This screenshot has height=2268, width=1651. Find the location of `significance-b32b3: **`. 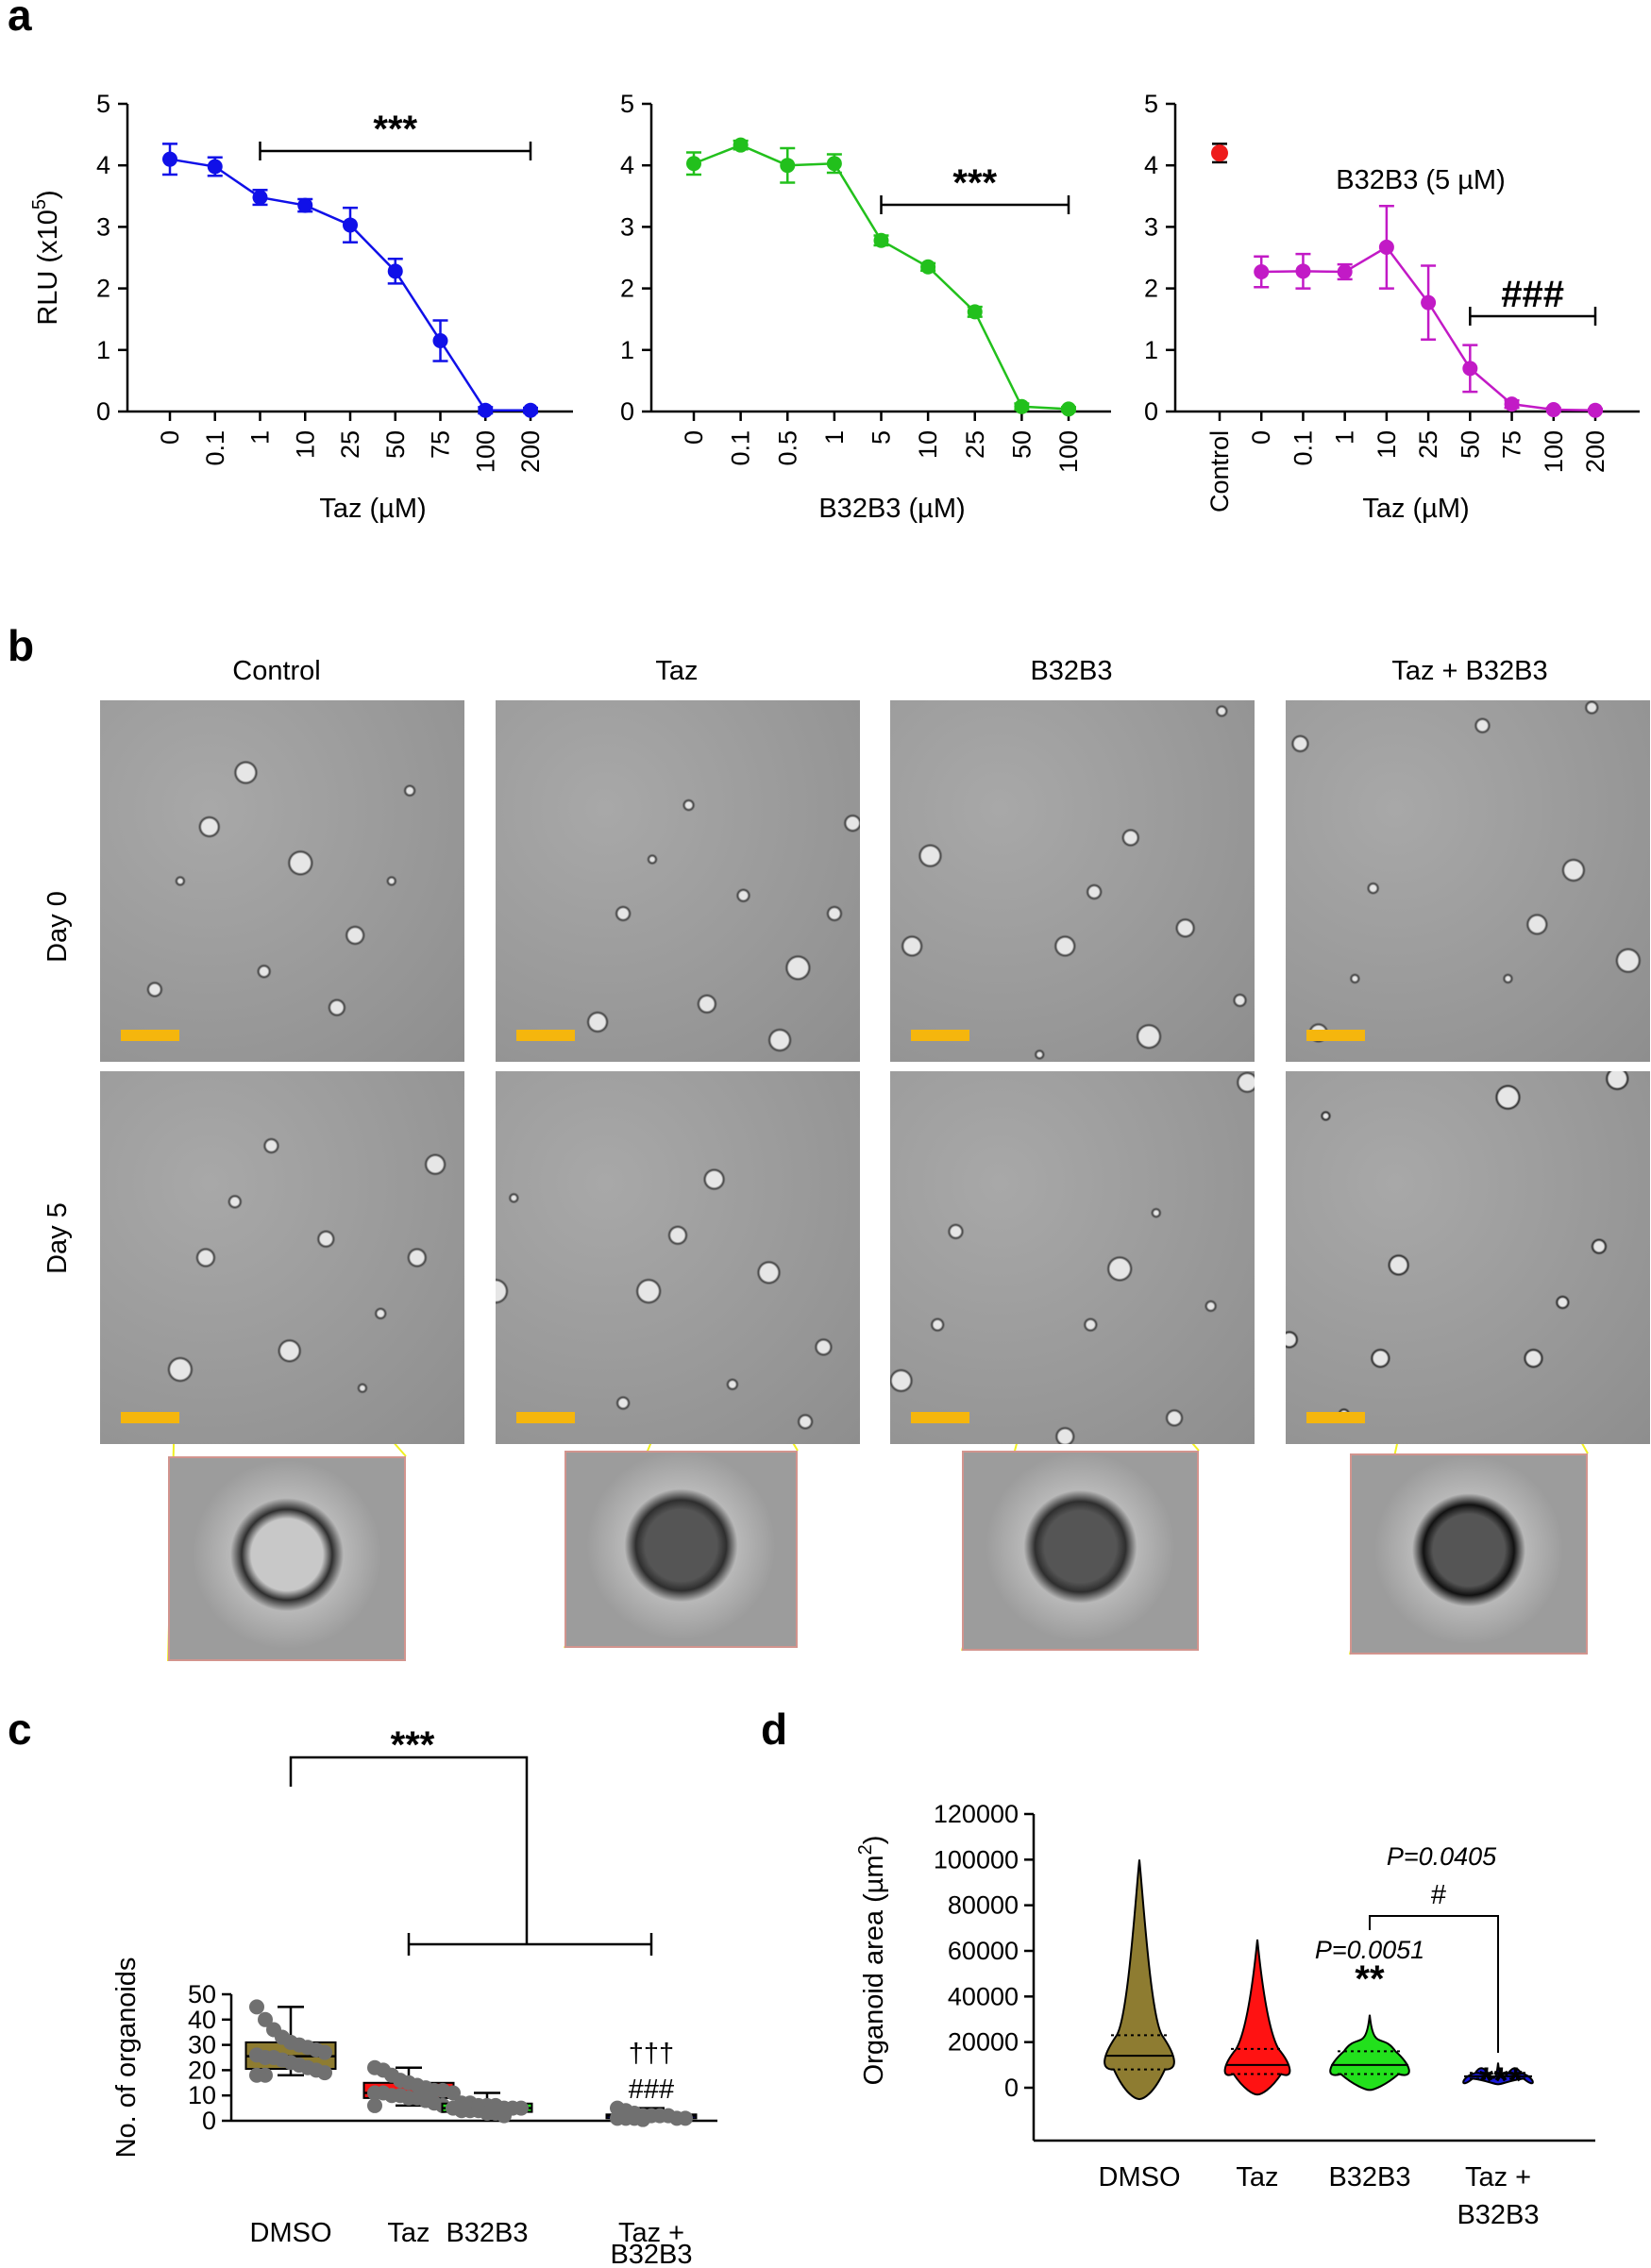

significance-b32b3: ** is located at coordinates (1370, 1979).